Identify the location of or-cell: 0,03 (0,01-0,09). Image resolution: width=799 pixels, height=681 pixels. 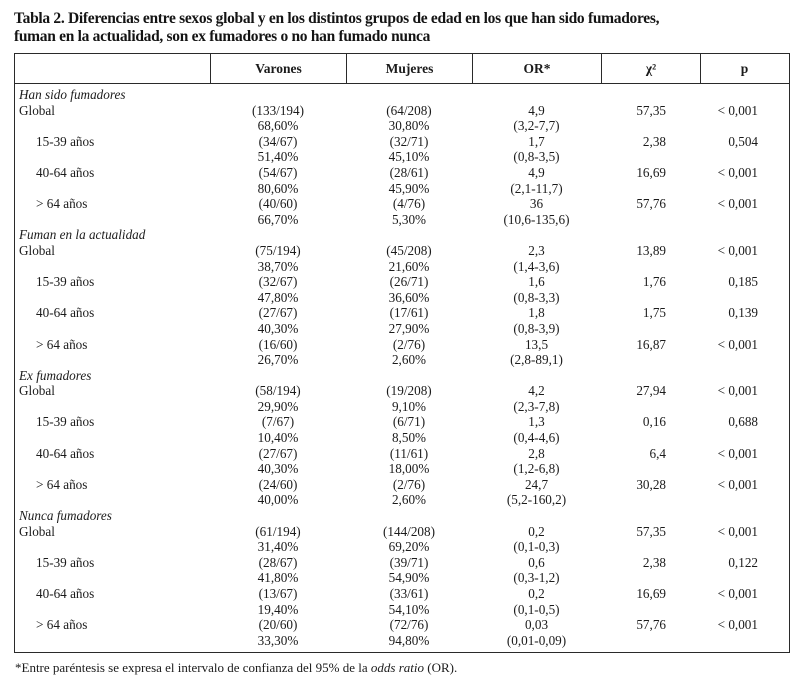
(536, 632).